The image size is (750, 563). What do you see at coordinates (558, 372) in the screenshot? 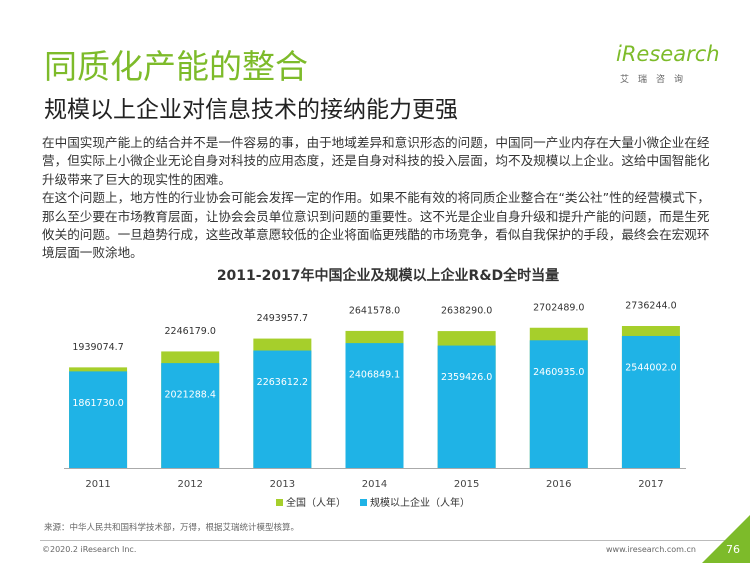
I see `data-label: 2460935.0` at bounding box center [558, 372].